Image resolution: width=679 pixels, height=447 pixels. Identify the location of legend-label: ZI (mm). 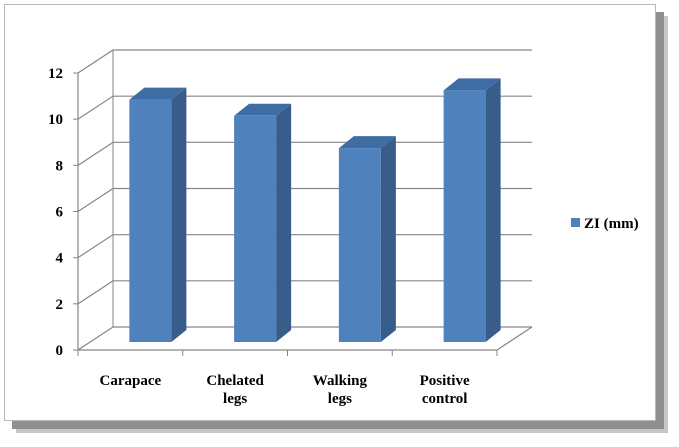
(611, 224).